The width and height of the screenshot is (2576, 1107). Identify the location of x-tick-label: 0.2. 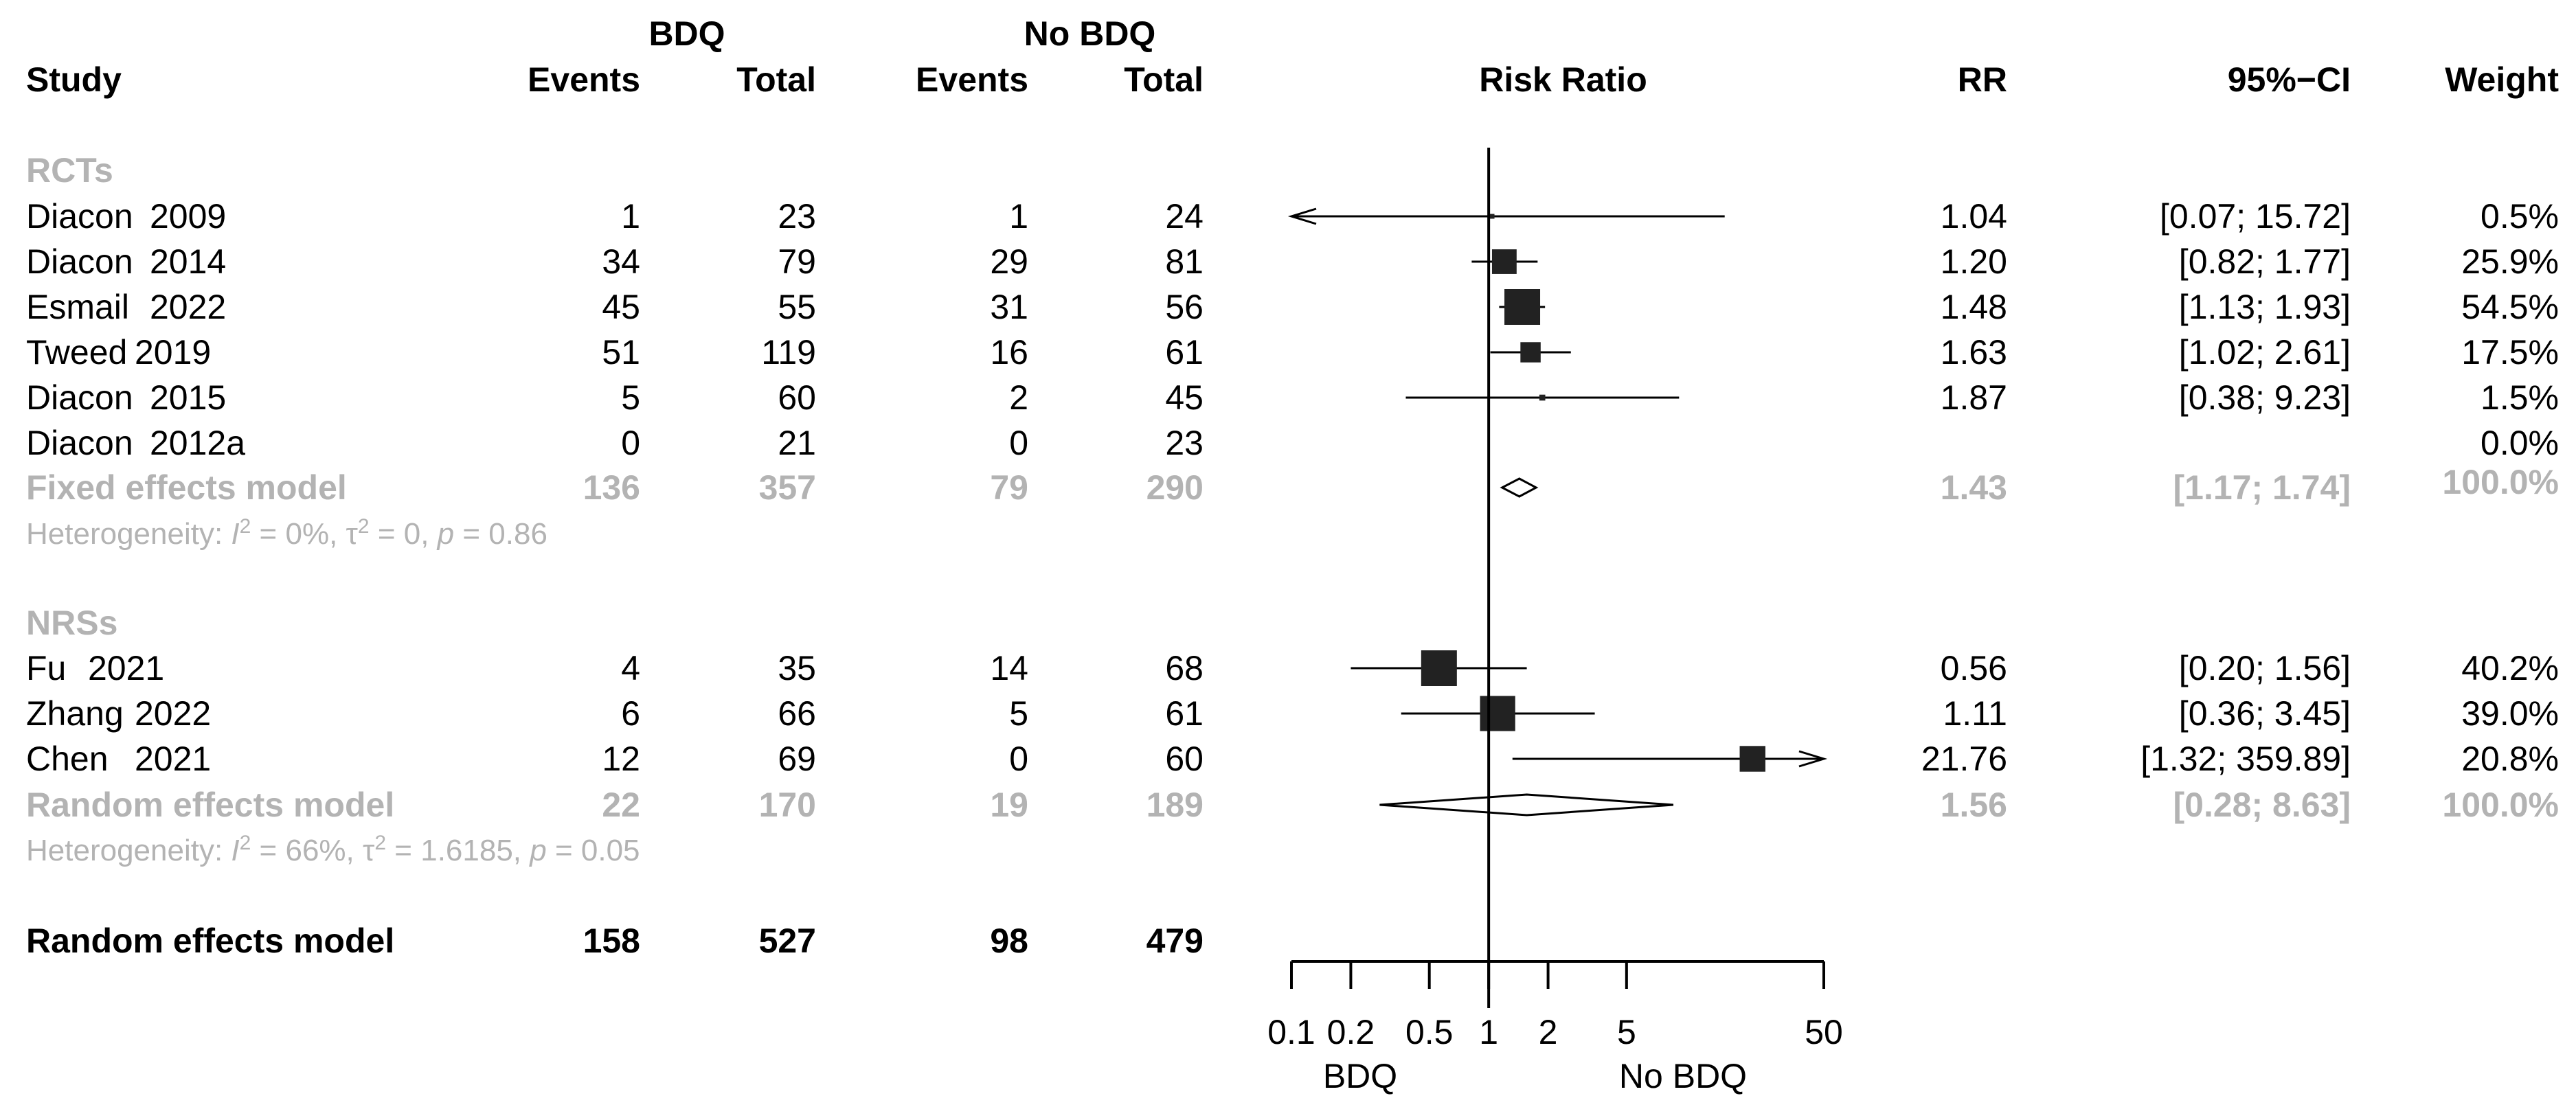
(1351, 1032).